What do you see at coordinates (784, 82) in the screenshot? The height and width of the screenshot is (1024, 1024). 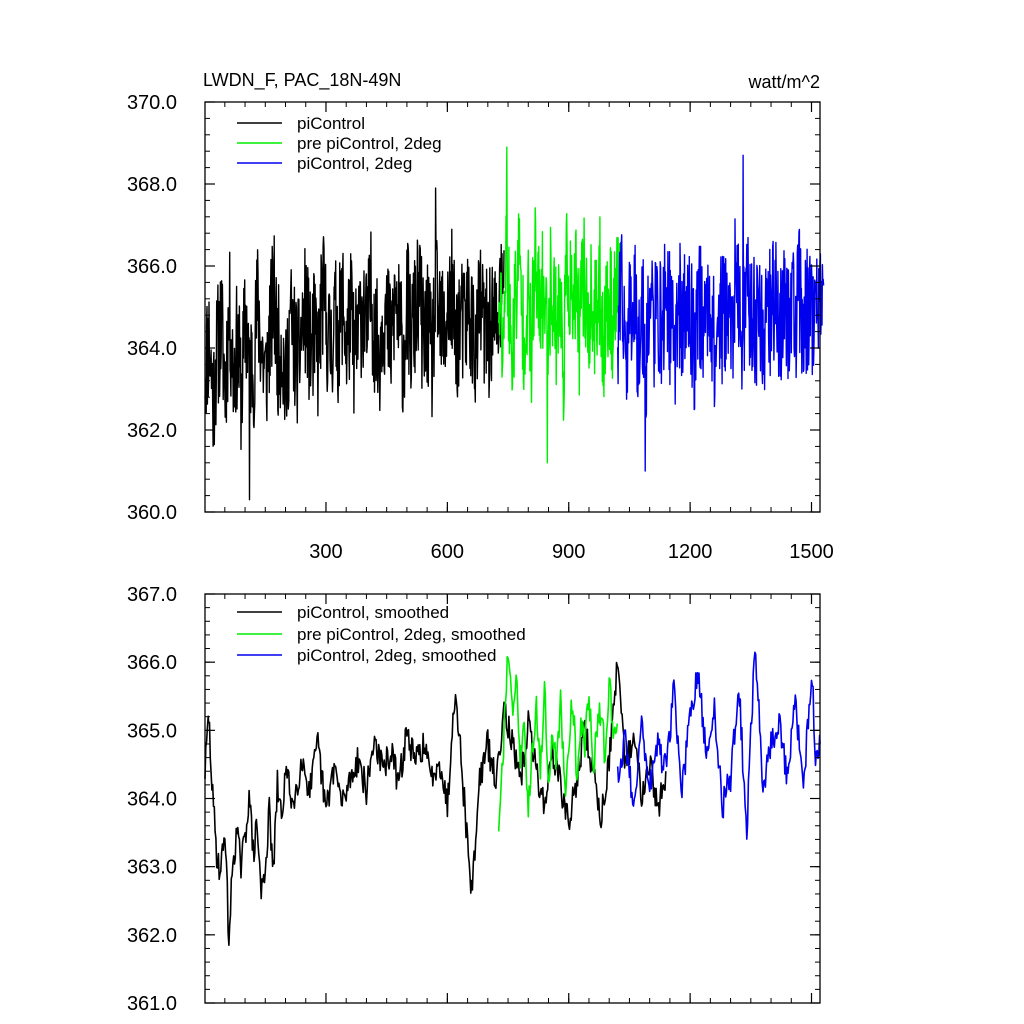 I see `units-label: watt/m^2` at bounding box center [784, 82].